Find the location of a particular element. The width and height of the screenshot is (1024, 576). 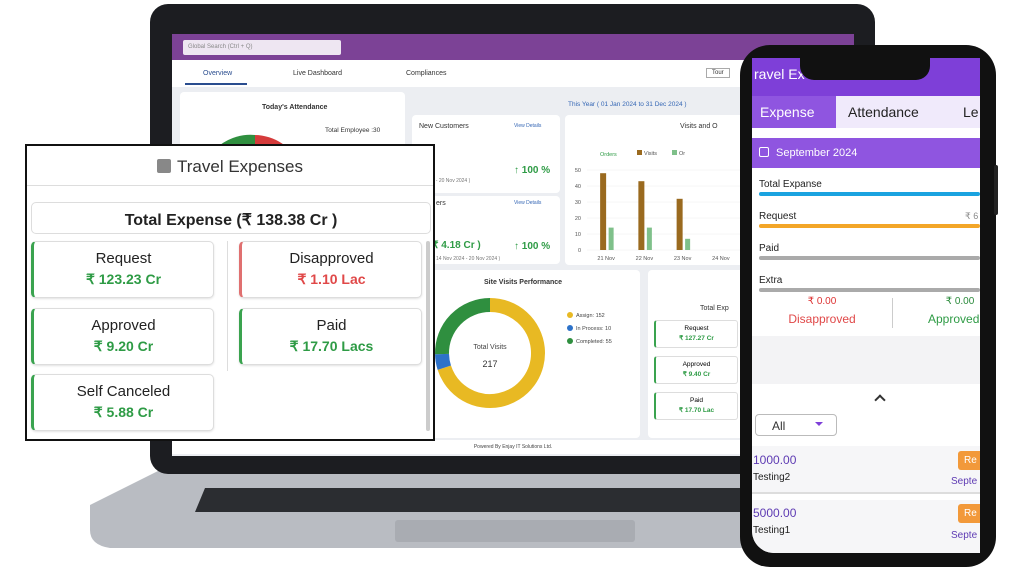

row-amount: ₹ 6 is located at coordinates (972, 216).